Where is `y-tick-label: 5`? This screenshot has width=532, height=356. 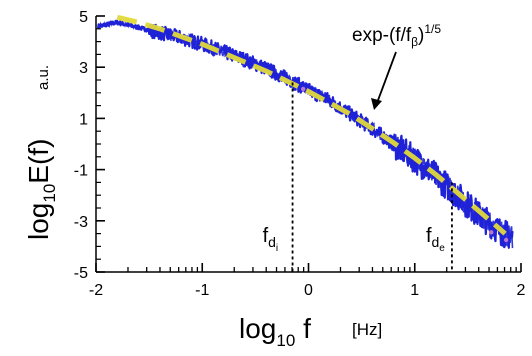 y-tick-label: 5 is located at coordinates (83, 17).